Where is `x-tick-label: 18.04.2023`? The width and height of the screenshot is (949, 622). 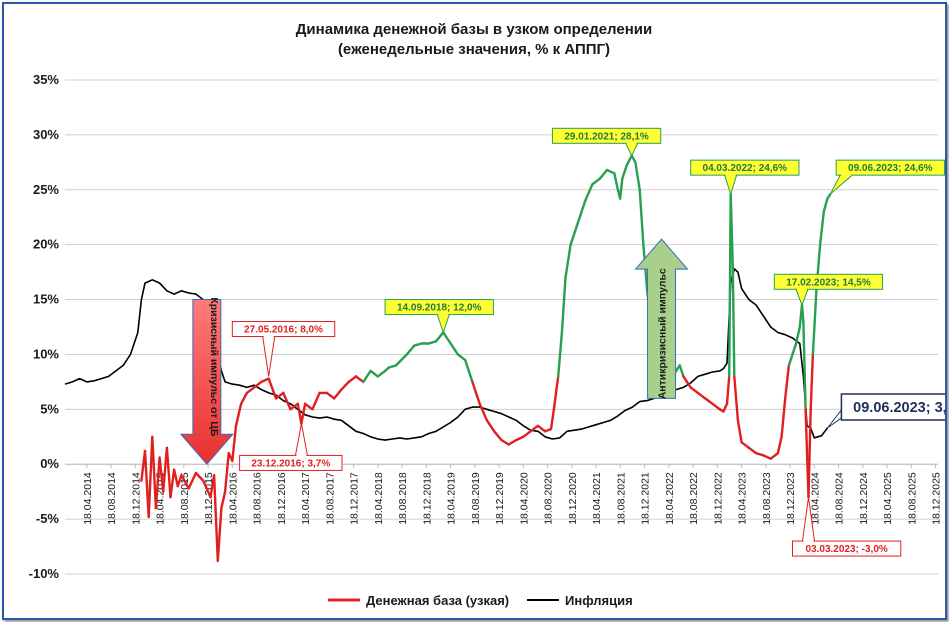 x-tick-label: 18.04.2023 is located at coordinates (743, 498).